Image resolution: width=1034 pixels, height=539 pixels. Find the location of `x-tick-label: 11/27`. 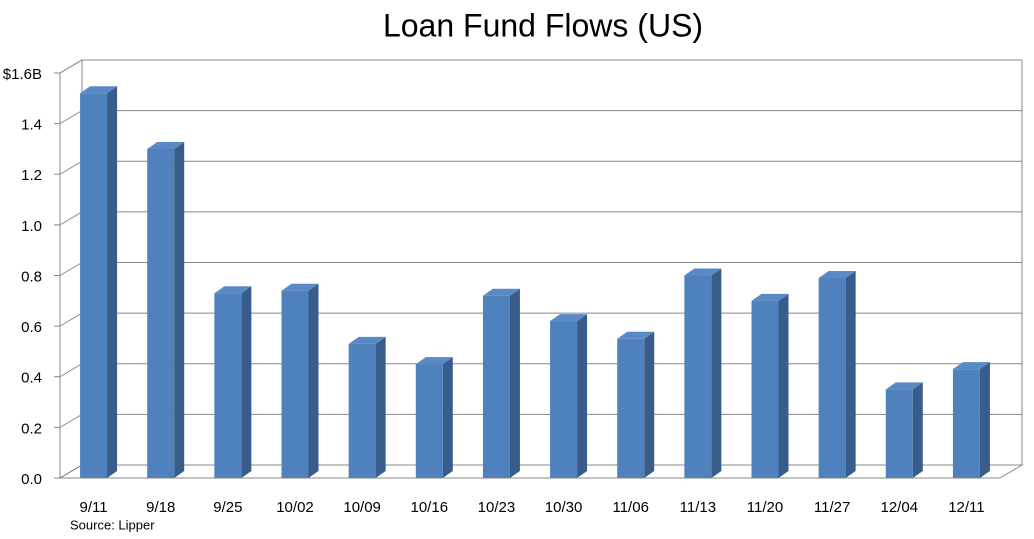

x-tick-label: 11/27 is located at coordinates (832, 507).